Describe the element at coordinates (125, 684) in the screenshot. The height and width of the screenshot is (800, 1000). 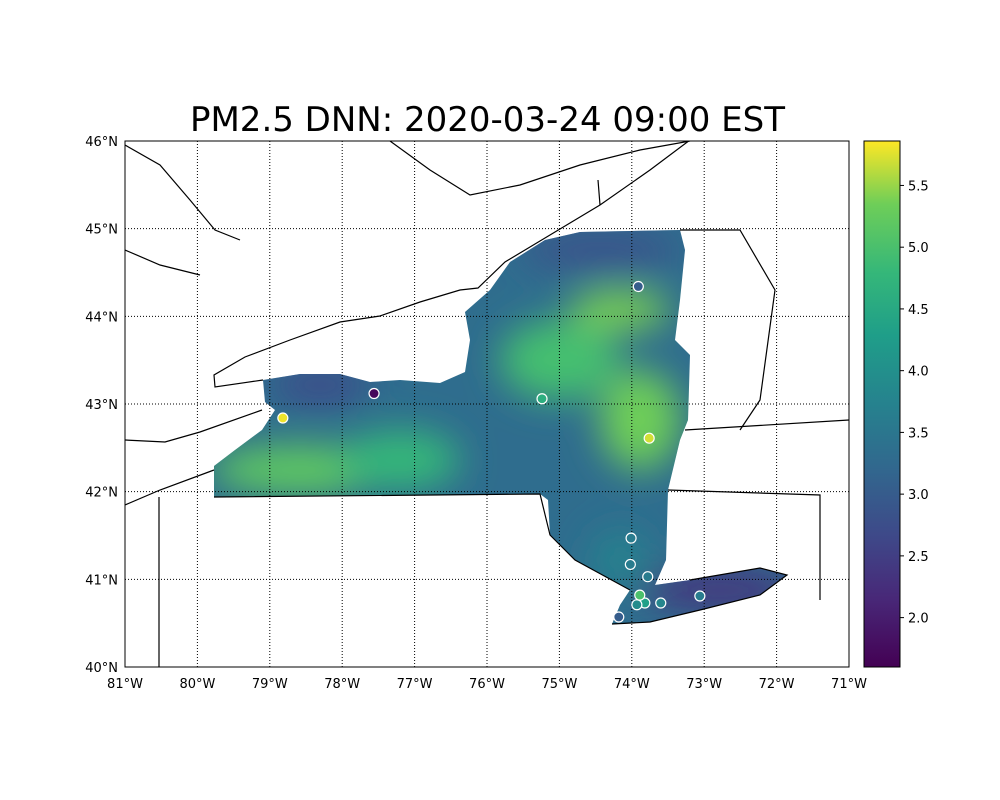
I see `lon-tick-label: 81°W` at that location.